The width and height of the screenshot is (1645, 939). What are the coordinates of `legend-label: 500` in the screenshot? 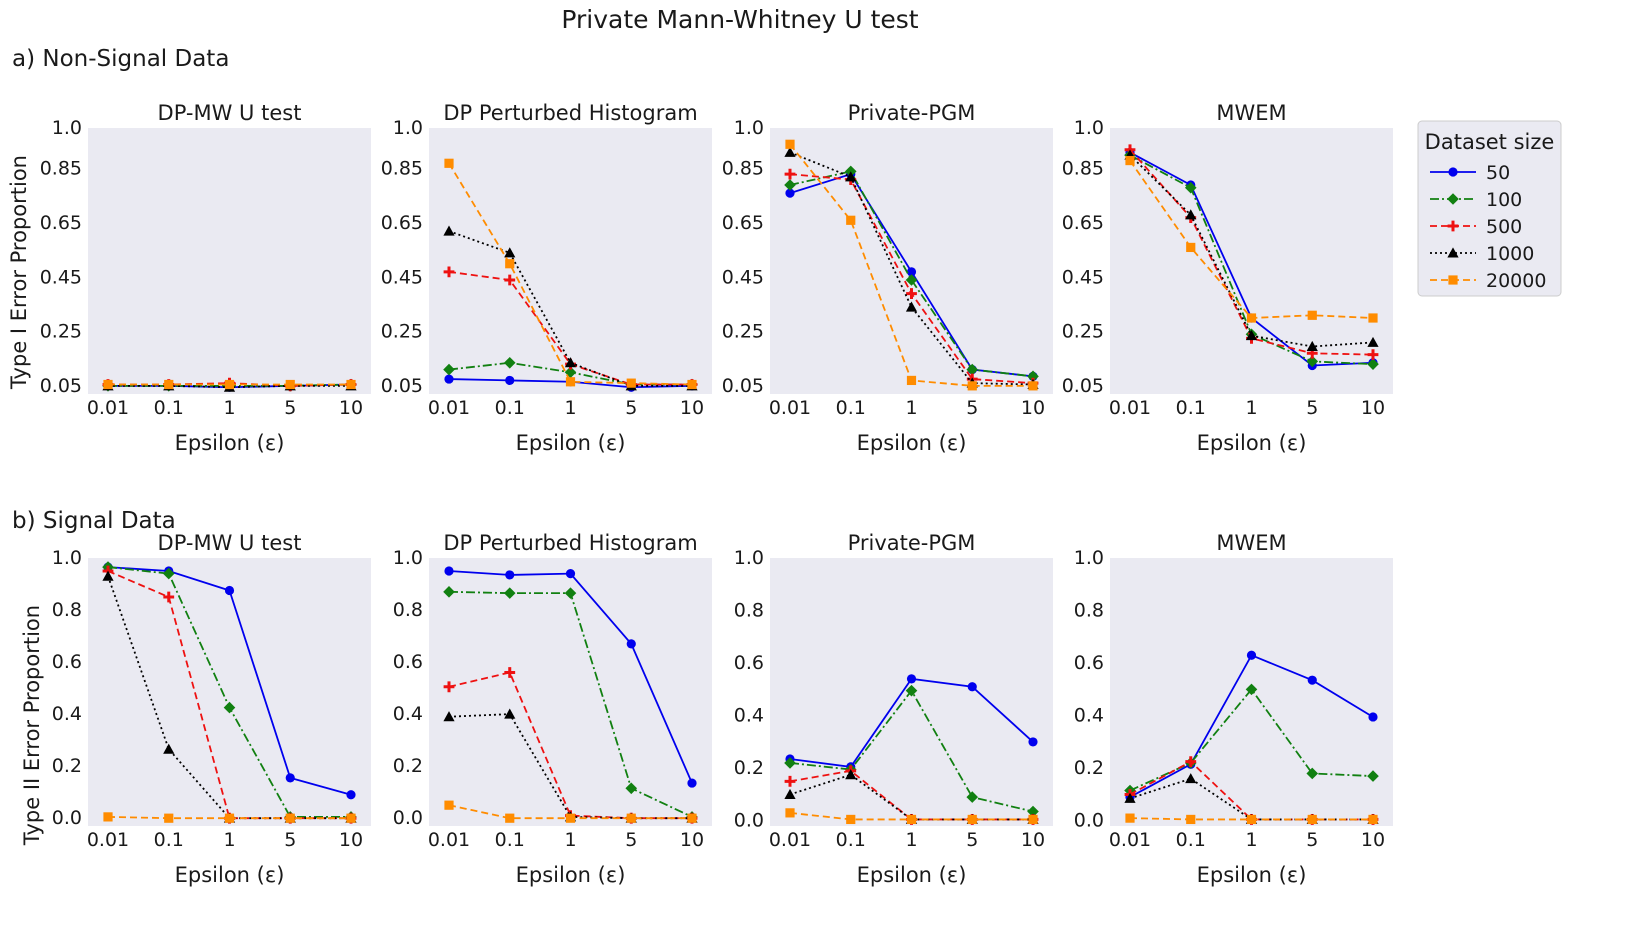 It's located at (1504, 227).